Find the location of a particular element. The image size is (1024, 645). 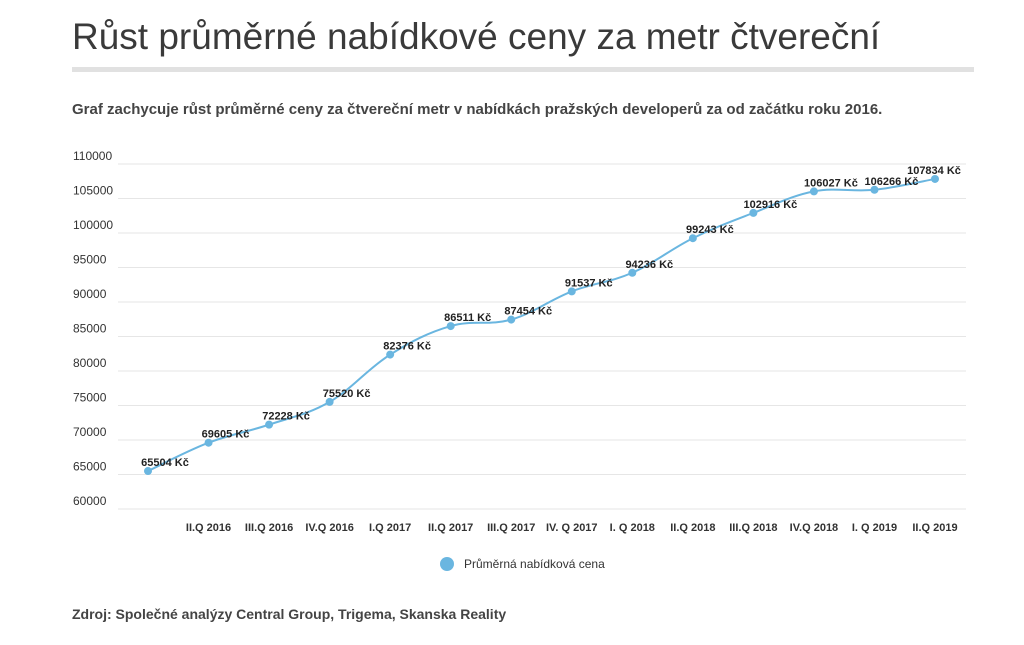

x-tick-label: I. Q 2019 is located at coordinates (874, 528).